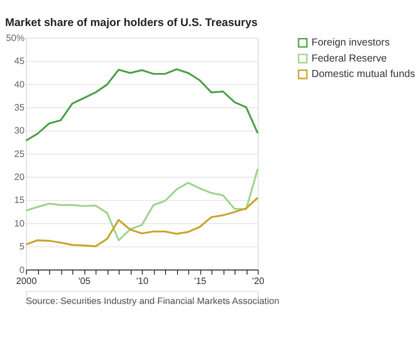  I want to click on y-tick-label: 40, so click(19, 84).